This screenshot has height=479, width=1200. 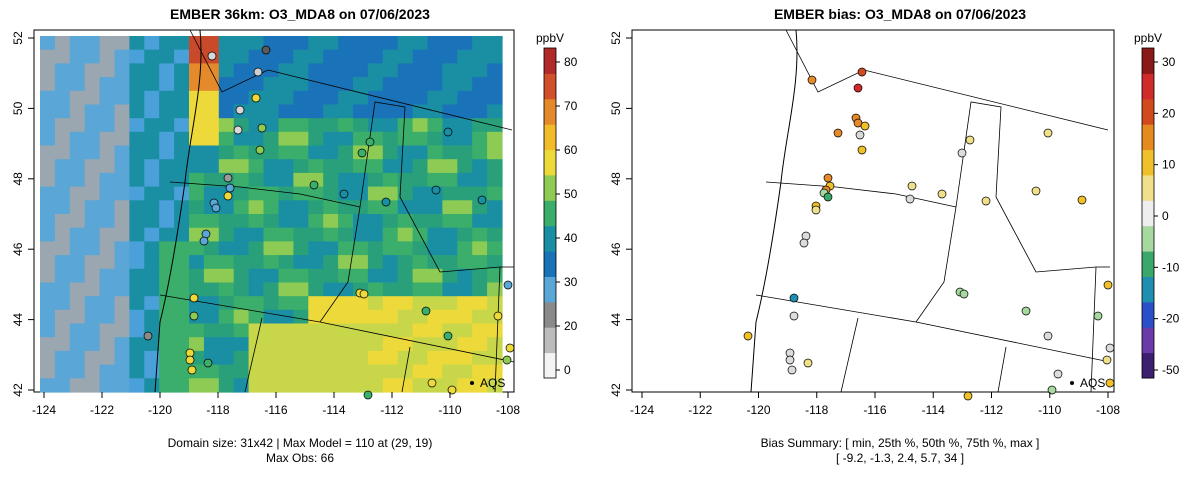 I want to click on right-colorbar-tick-label: 10, so click(x=1169, y=165).